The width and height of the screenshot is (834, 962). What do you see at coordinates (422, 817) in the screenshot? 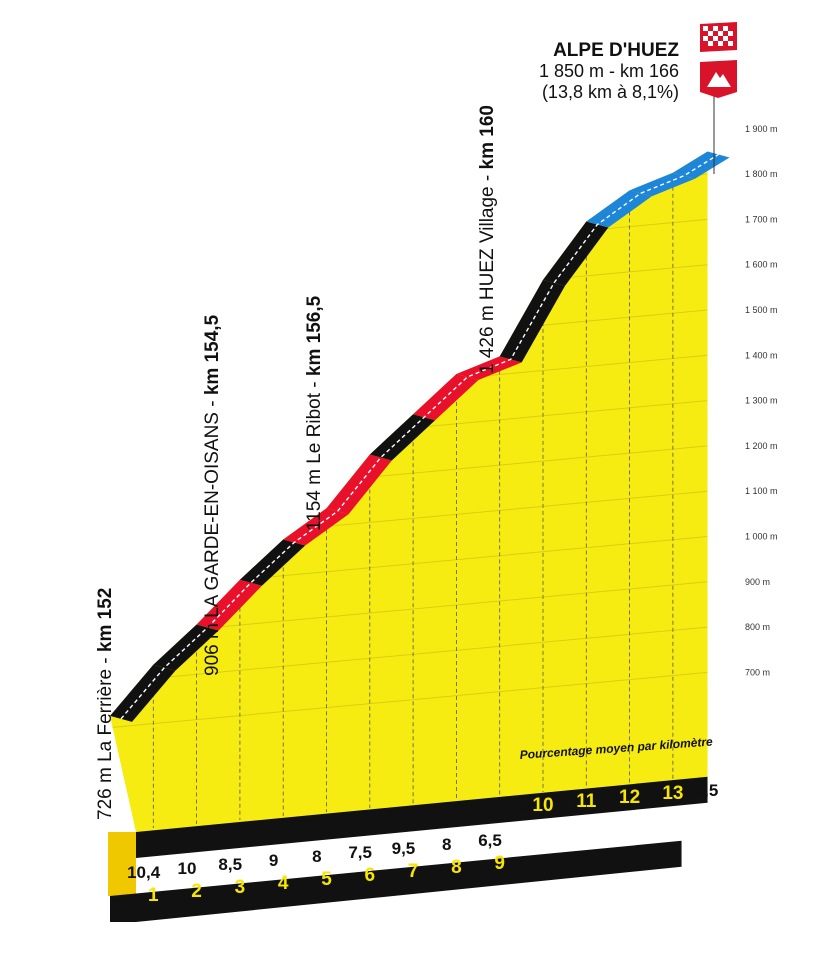
I see `km-band` at bounding box center [422, 817].